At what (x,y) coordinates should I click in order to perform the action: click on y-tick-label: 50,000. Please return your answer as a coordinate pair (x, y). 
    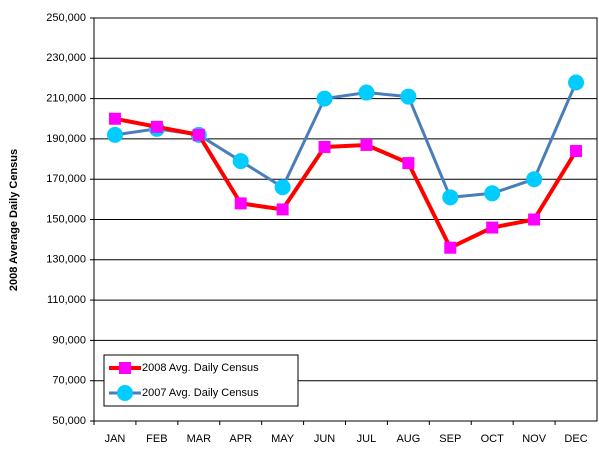
    Looking at the image, I should click on (69, 421).